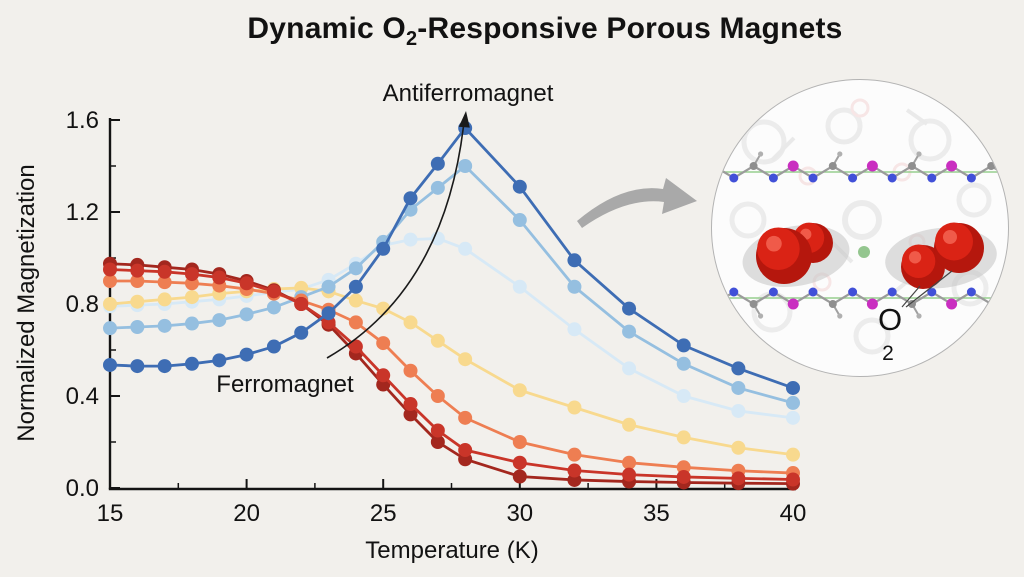 The image size is (1024, 577). What do you see at coordinates (110, 513) in the screenshot?
I see `x-tick-label: 15` at bounding box center [110, 513].